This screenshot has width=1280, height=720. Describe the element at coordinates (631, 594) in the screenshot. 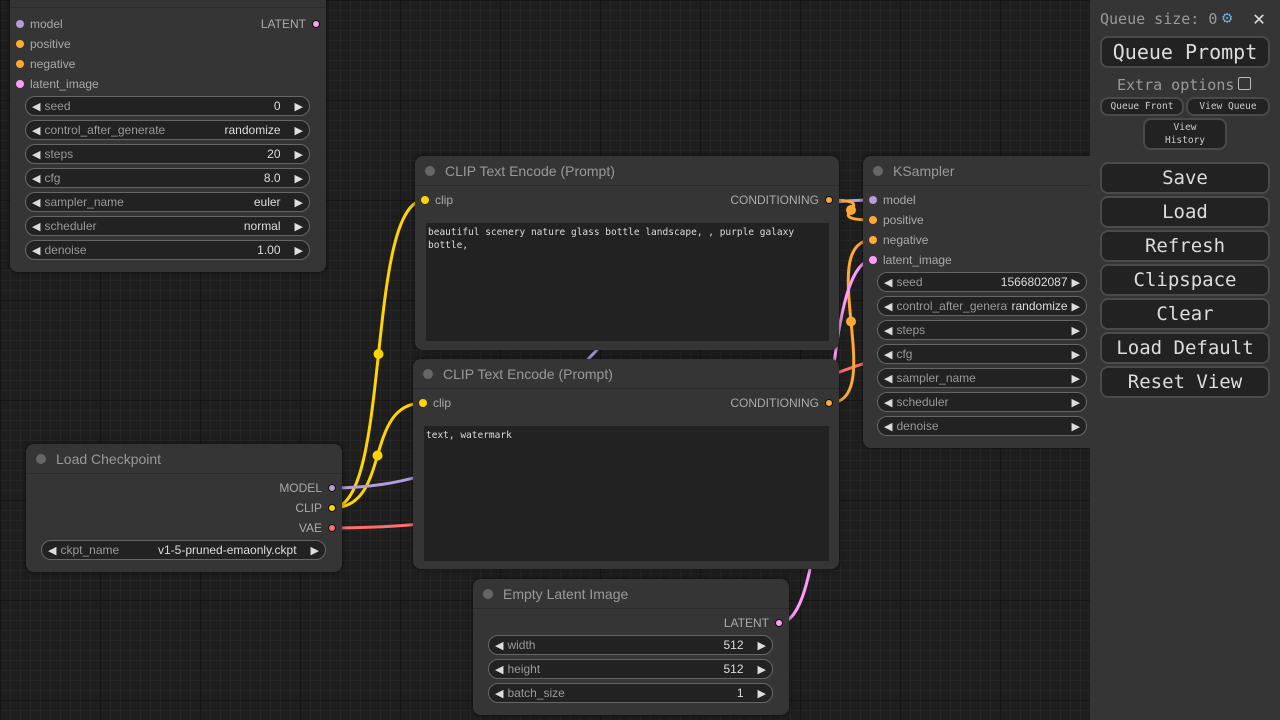

I see `node-title: Empty Latent Image` at that location.